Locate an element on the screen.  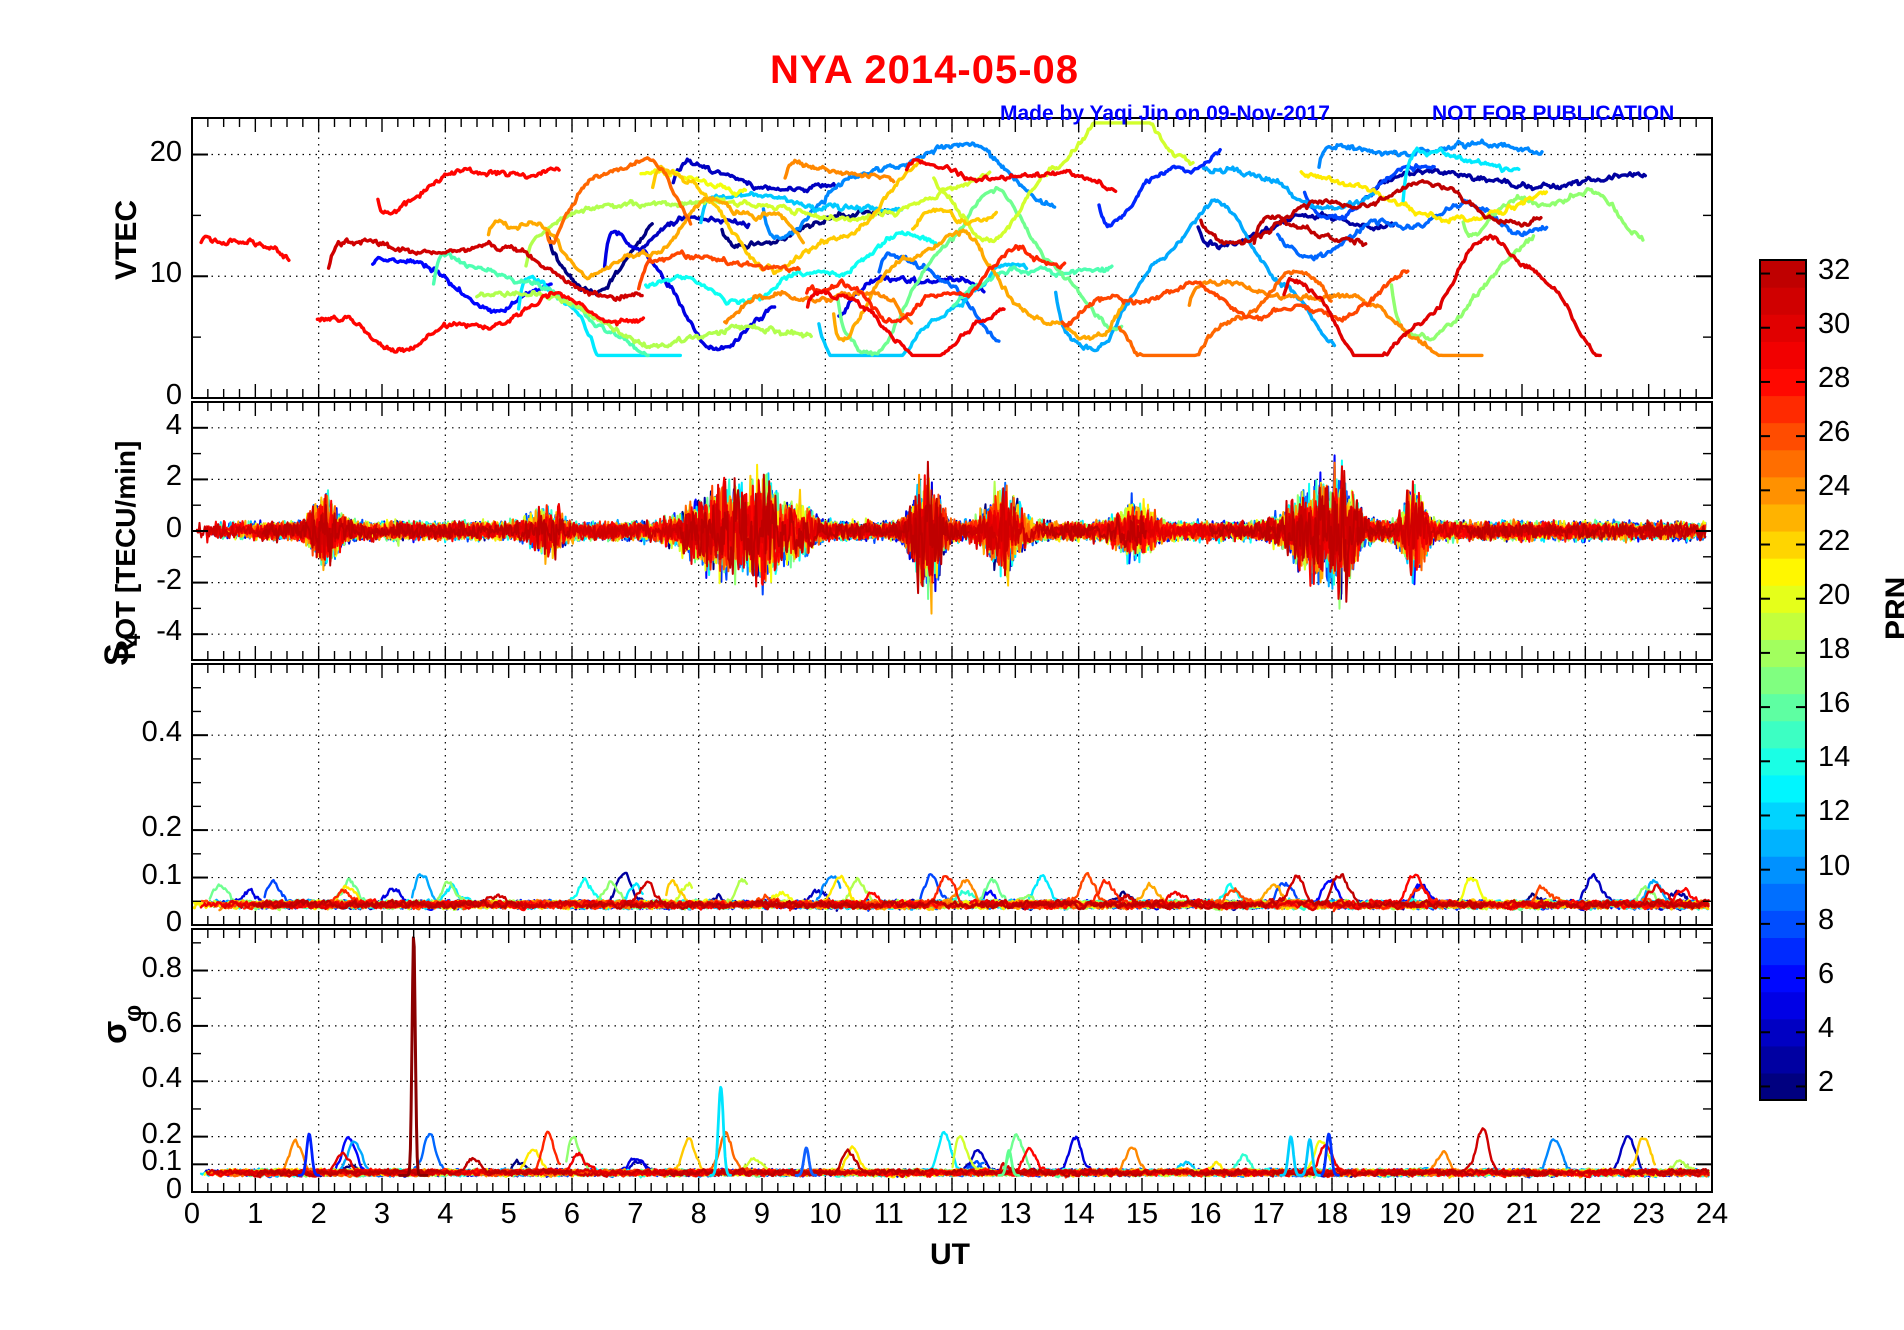
ytick-rot-2: 0 is located at coordinates (173, 528).